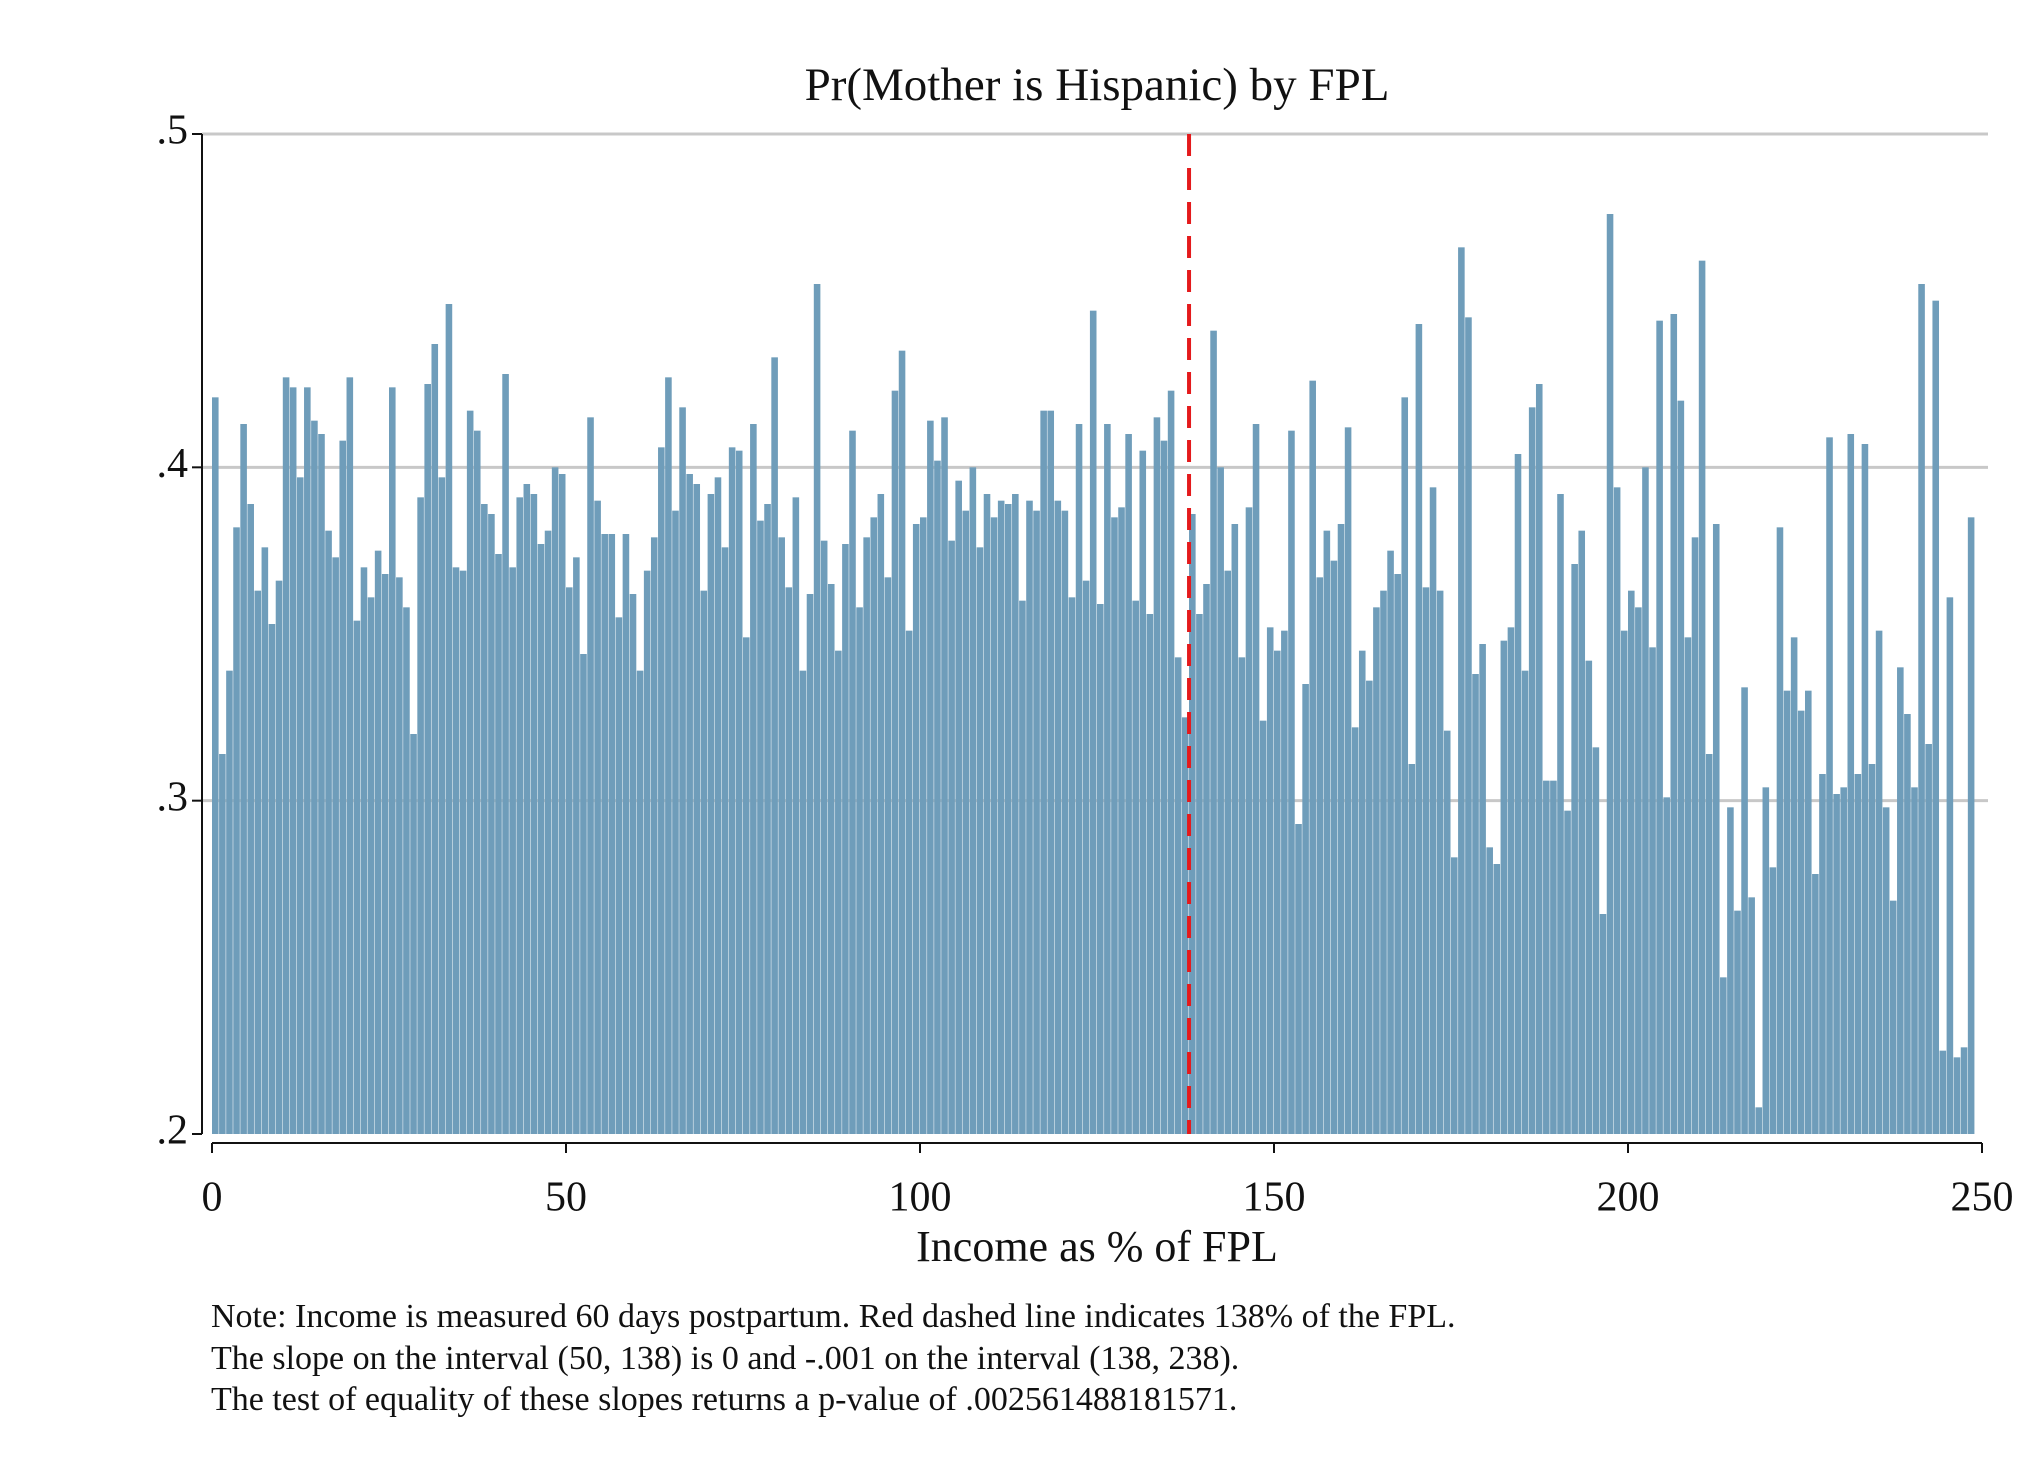 The height and width of the screenshot is (1470, 2022). What do you see at coordinates (212, 1198) in the screenshot?
I see `x-tick-label: 0` at bounding box center [212, 1198].